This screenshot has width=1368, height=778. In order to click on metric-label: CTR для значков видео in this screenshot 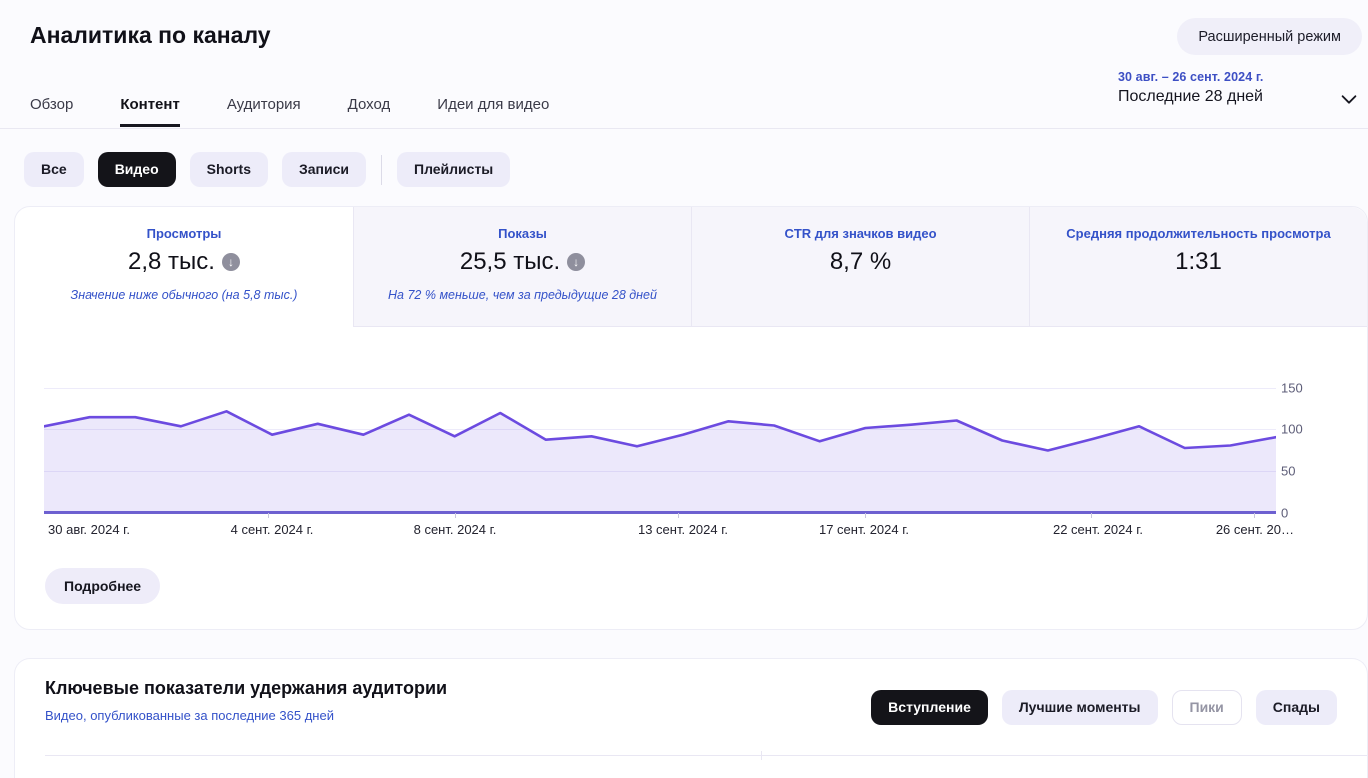, I will do `click(860, 233)`.